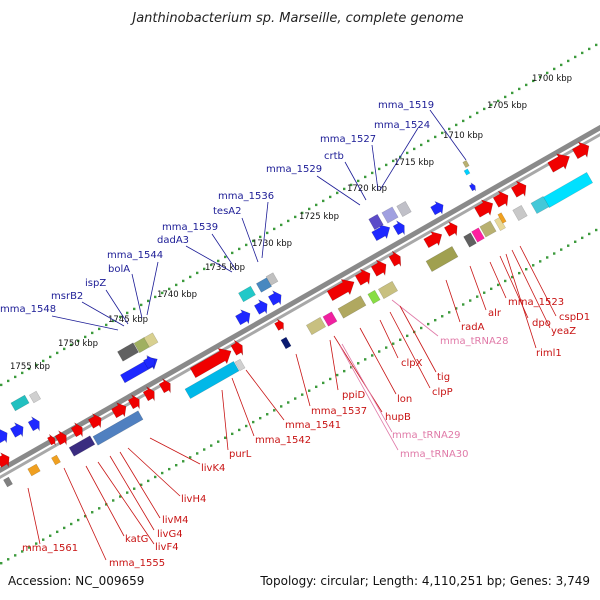  I want to click on gene-label-mma_1523: mma_1523, so click(536, 302).